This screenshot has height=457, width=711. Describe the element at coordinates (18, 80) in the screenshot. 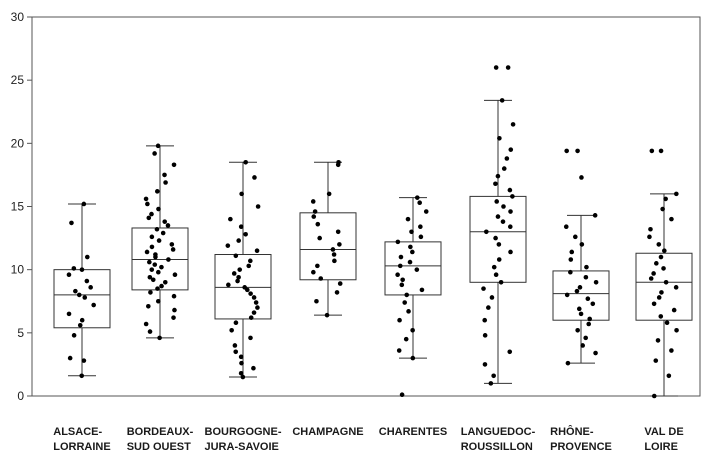

I see `y-tick-label: 25` at that location.